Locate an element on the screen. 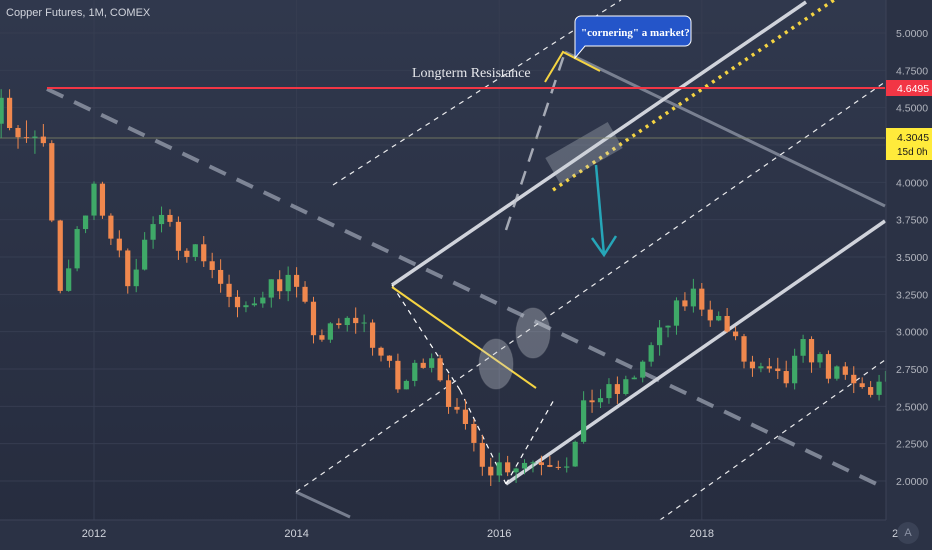 This screenshot has width=932, height=550. down-arrow-shaft is located at coordinates (600, 210).